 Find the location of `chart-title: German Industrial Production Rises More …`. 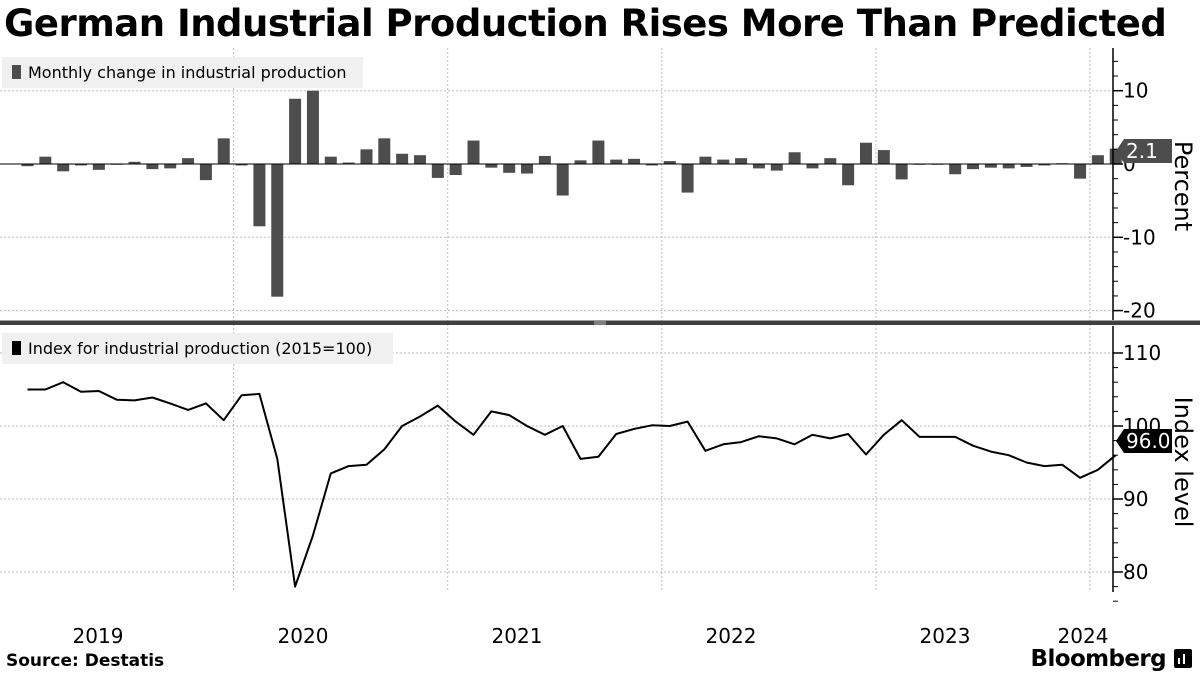

chart-title: German Industrial Production Rises More … is located at coordinates (585, 23).